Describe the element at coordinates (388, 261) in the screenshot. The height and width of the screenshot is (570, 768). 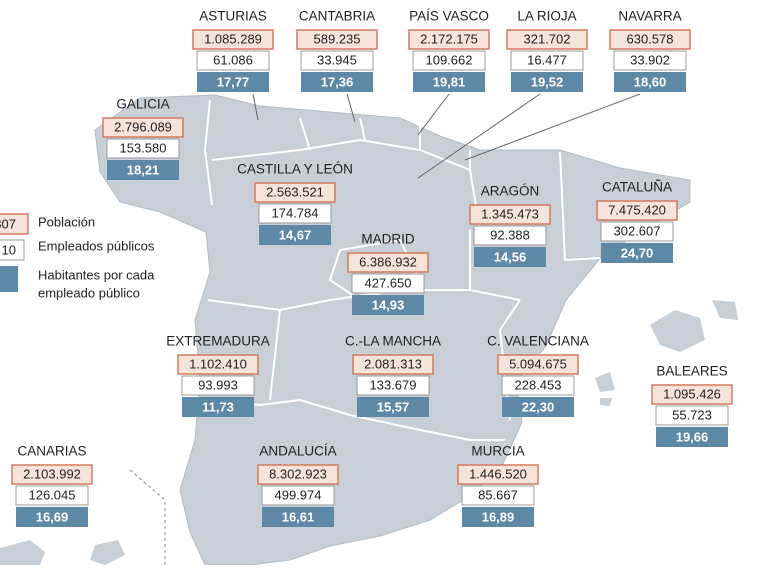
I see `population-value: 6.386.932` at that location.